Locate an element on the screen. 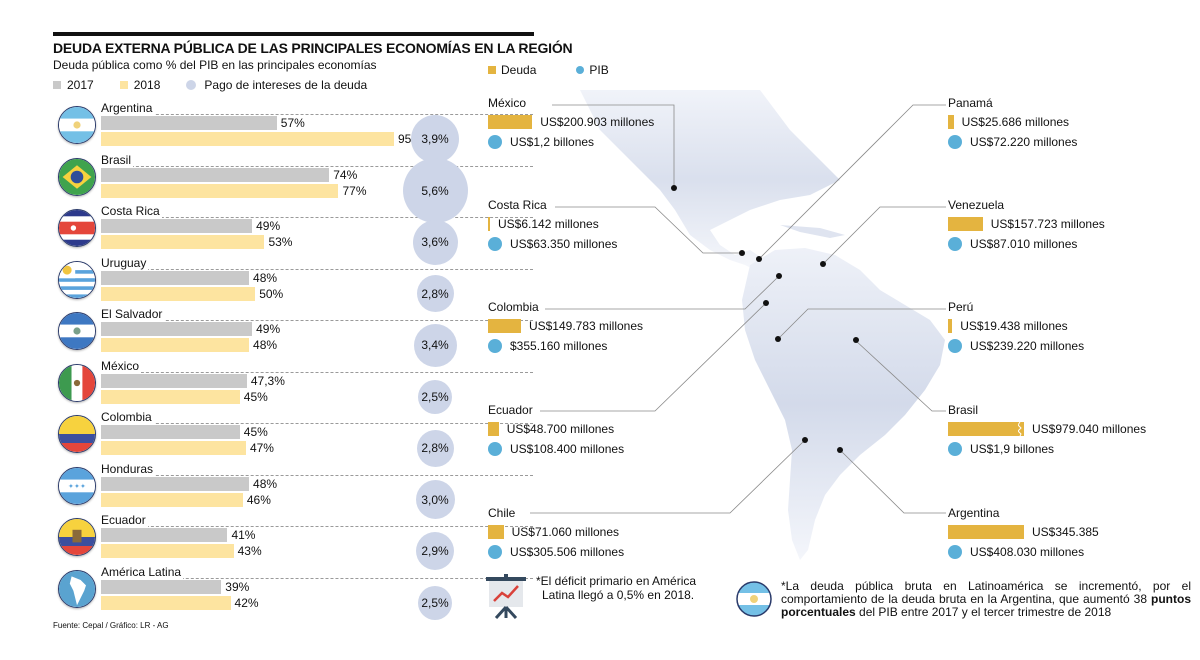 The width and height of the screenshot is (1200, 660). bar-legend: 2017 2018 Pago de intereses de la deuda is located at coordinates (223, 85).